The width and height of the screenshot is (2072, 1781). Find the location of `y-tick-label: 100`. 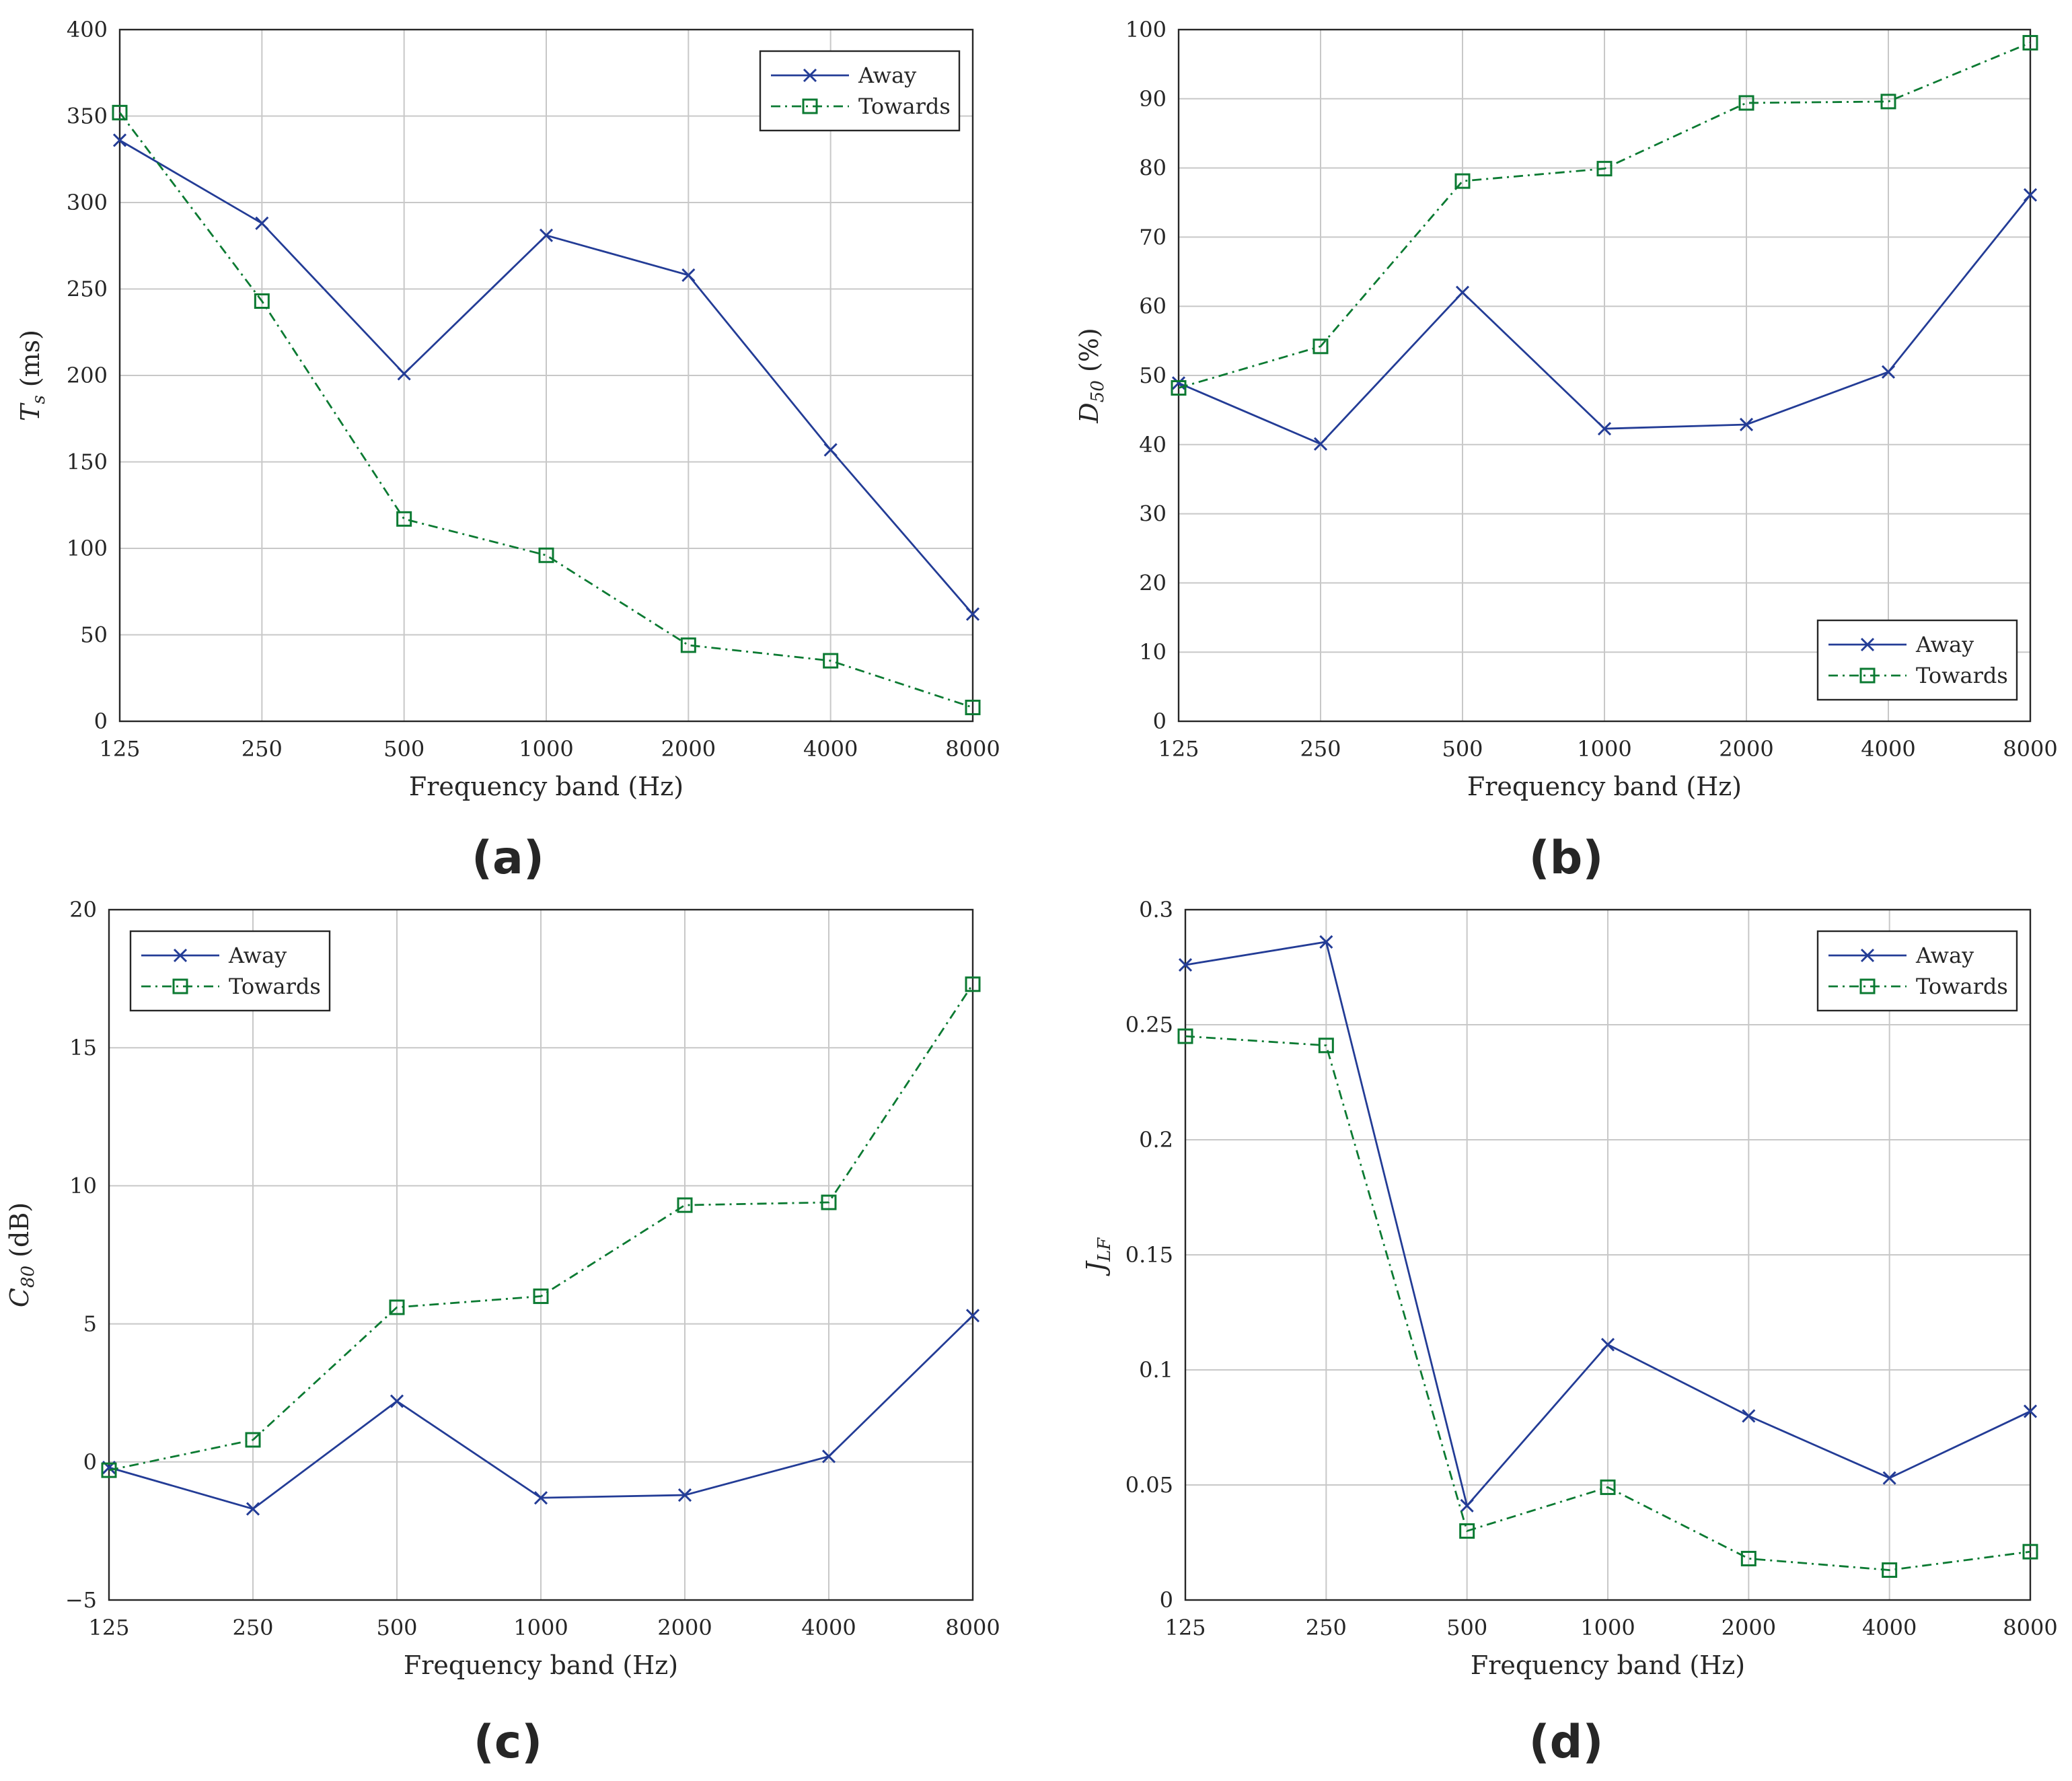

y-tick-label: 100 is located at coordinates (1146, 30).